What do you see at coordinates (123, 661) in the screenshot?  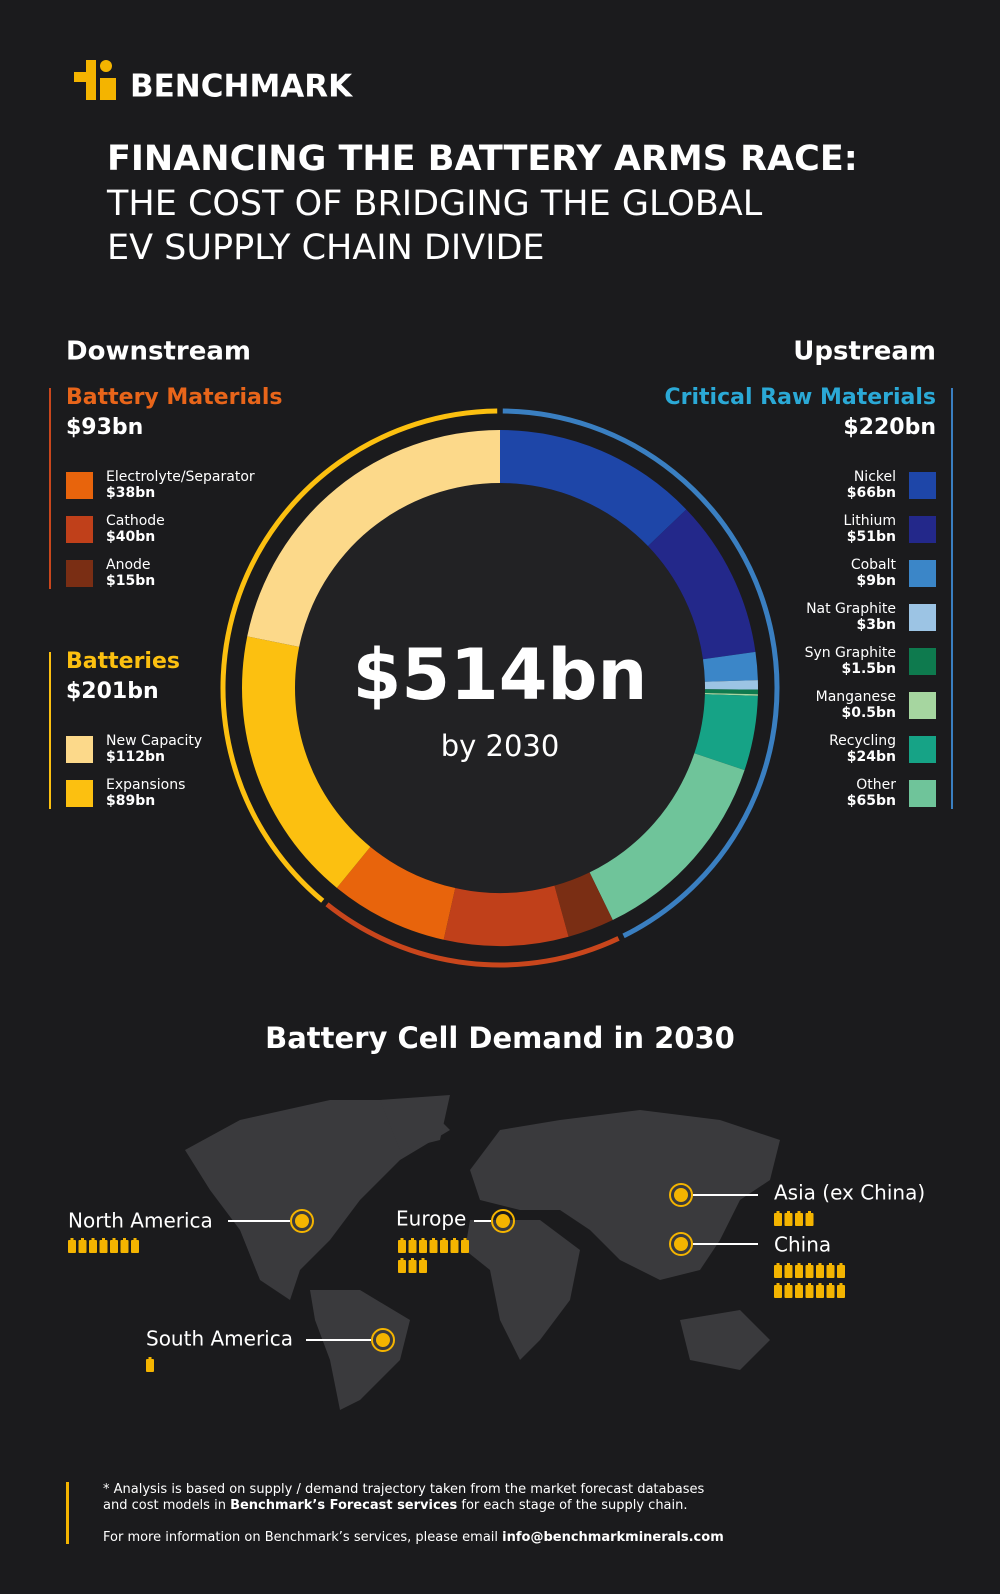 I see `group-name: Batteries` at bounding box center [123, 661].